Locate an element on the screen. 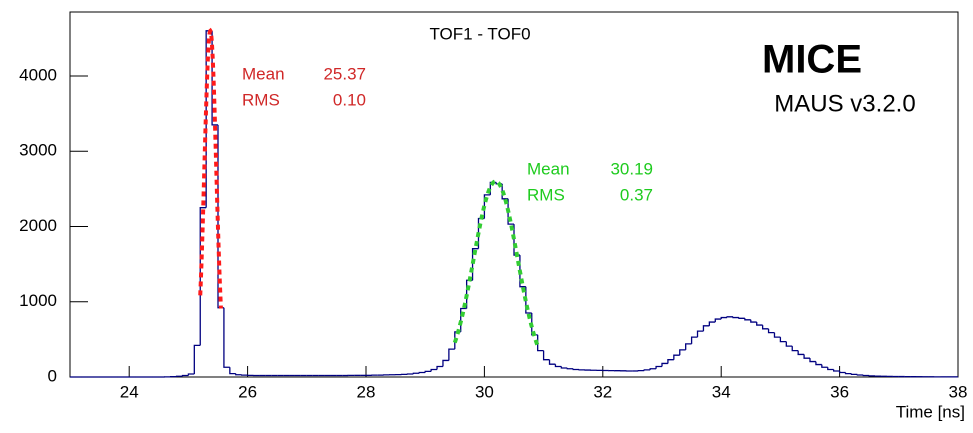 The image size is (973, 433). stat-value: 0.37 is located at coordinates (636, 194).